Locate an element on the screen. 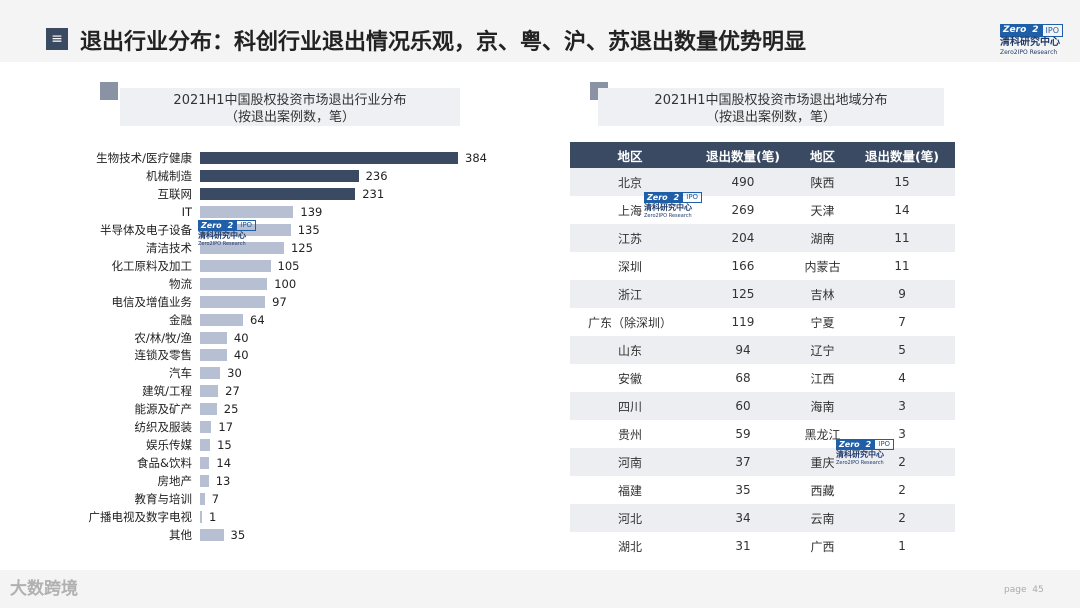 The image size is (1080, 608). table-row: 湖北 31 广西 1 is located at coordinates (762, 546).